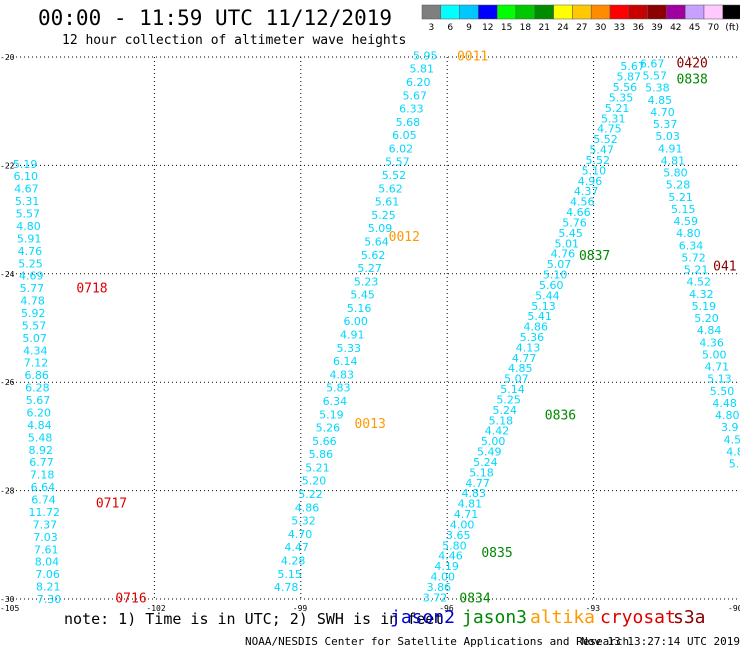 Image resolution: width=740 pixels, height=650 pixels. Describe the element at coordinates (495, 617) in the screenshot. I see `legend-jason3: jason3` at that location.